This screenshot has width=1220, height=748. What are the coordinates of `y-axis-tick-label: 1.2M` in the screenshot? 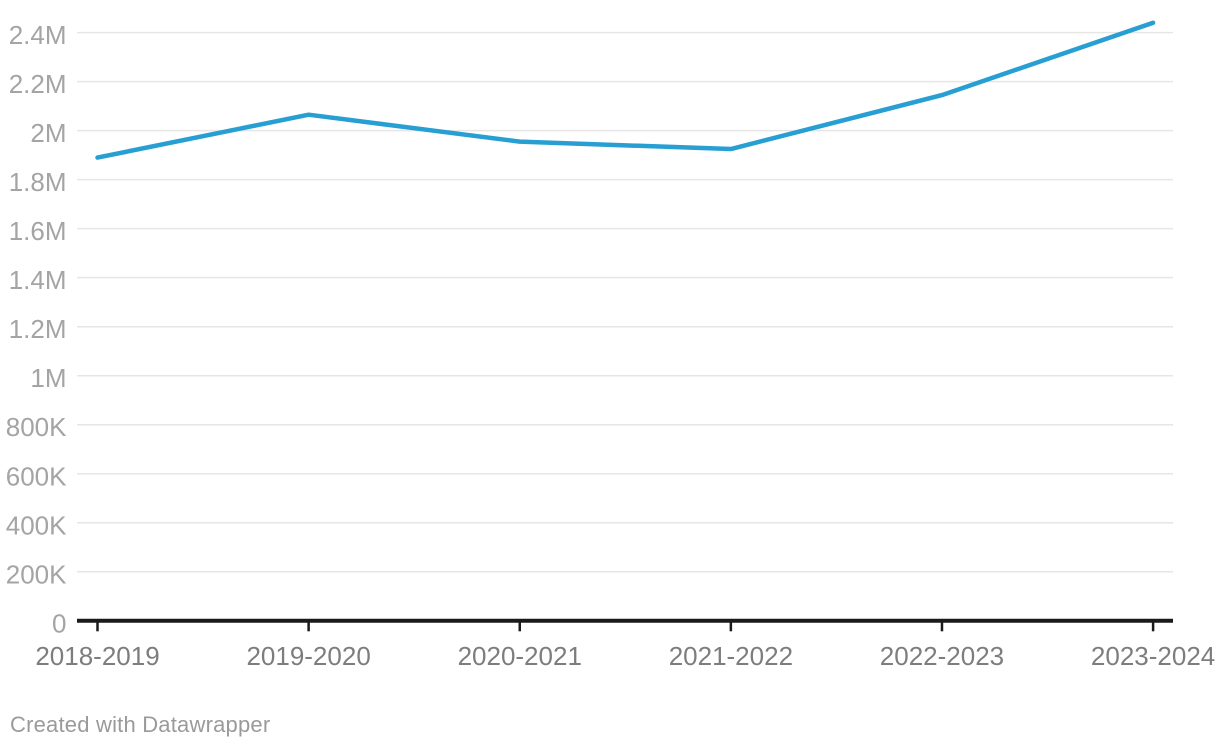 It's located at (38, 329).